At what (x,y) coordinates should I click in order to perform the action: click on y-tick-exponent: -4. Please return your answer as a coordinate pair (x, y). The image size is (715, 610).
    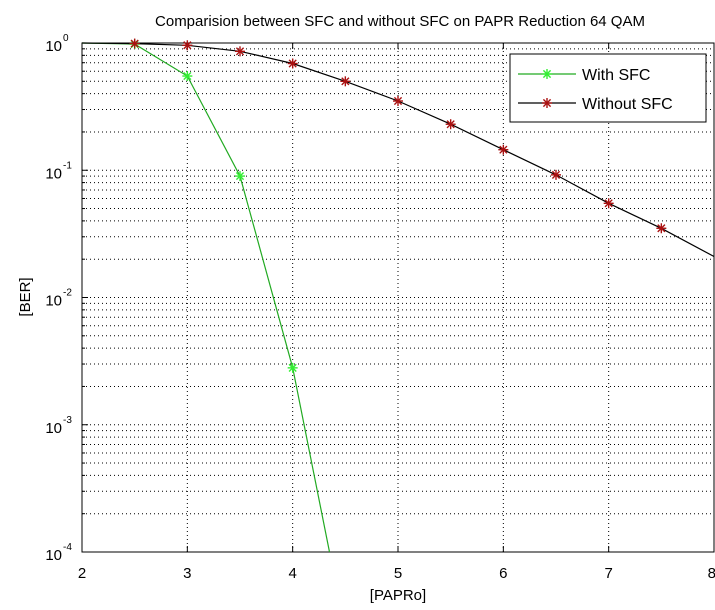
    Looking at the image, I should click on (67, 547).